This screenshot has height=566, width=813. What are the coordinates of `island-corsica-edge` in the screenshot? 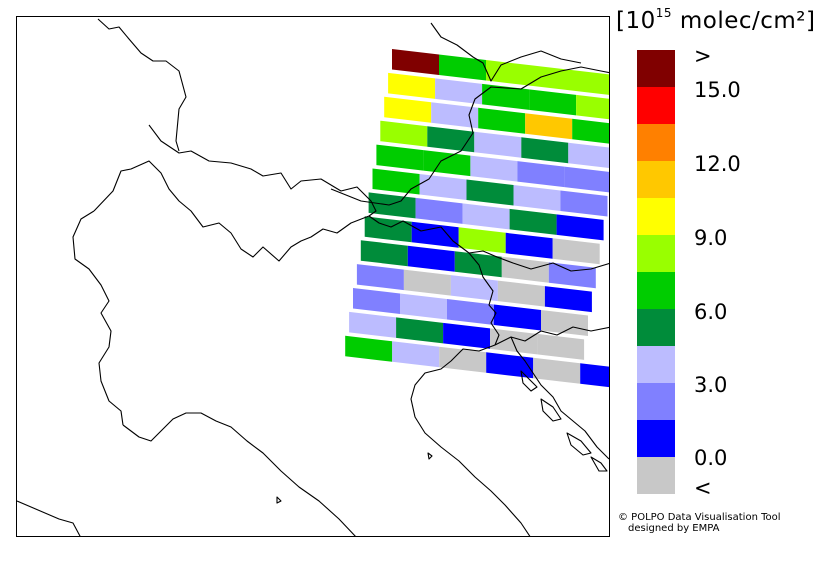 It's located at (49, 518).